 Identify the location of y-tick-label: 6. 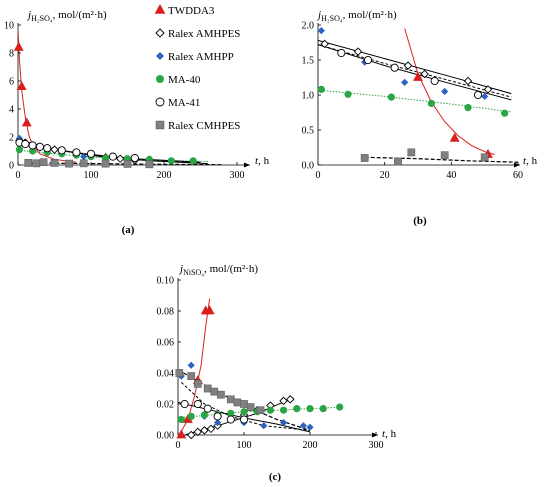
(11, 82).